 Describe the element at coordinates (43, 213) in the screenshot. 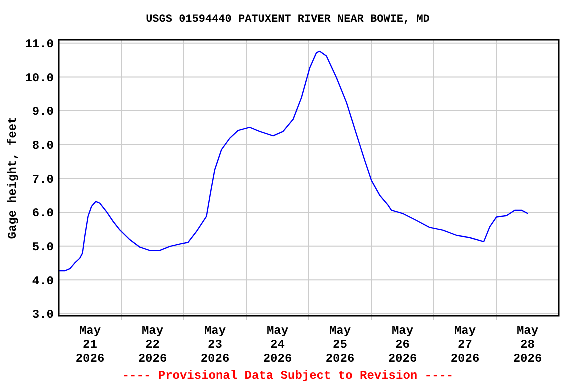

I see `y-tick-label: 6.0` at that location.